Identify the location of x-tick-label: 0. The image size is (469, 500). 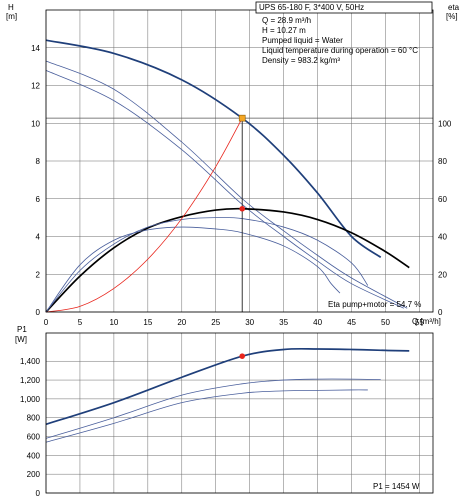
(46, 322).